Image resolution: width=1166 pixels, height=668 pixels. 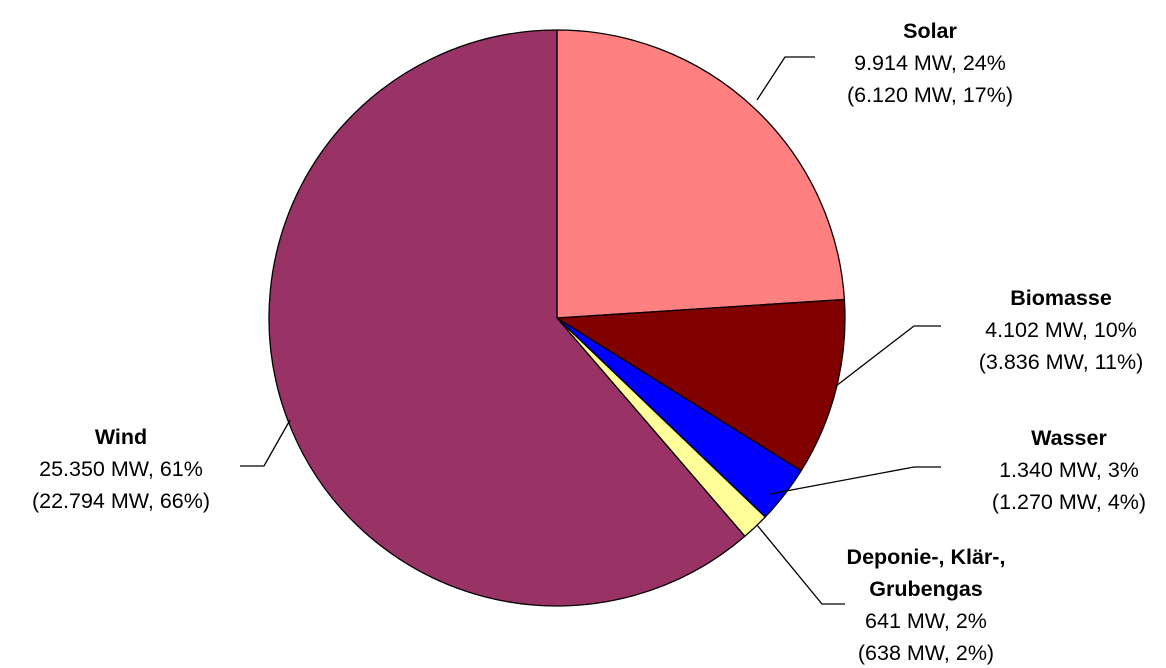 What do you see at coordinates (1061, 298) in the screenshot?
I see `slice-label-biomasse-name: Biomasse` at bounding box center [1061, 298].